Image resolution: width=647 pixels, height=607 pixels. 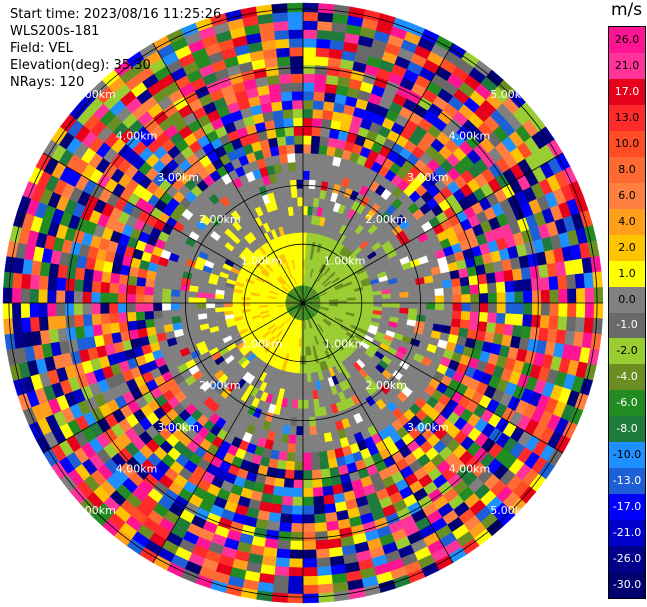 What do you see at coordinates (137, 136) in the screenshot?
I see `range-ring-label: 4.00km` at bounding box center [137, 136].